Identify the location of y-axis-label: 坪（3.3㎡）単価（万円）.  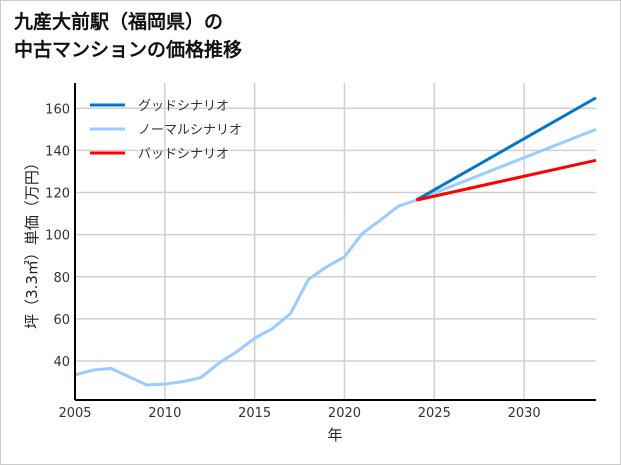
(32, 242).